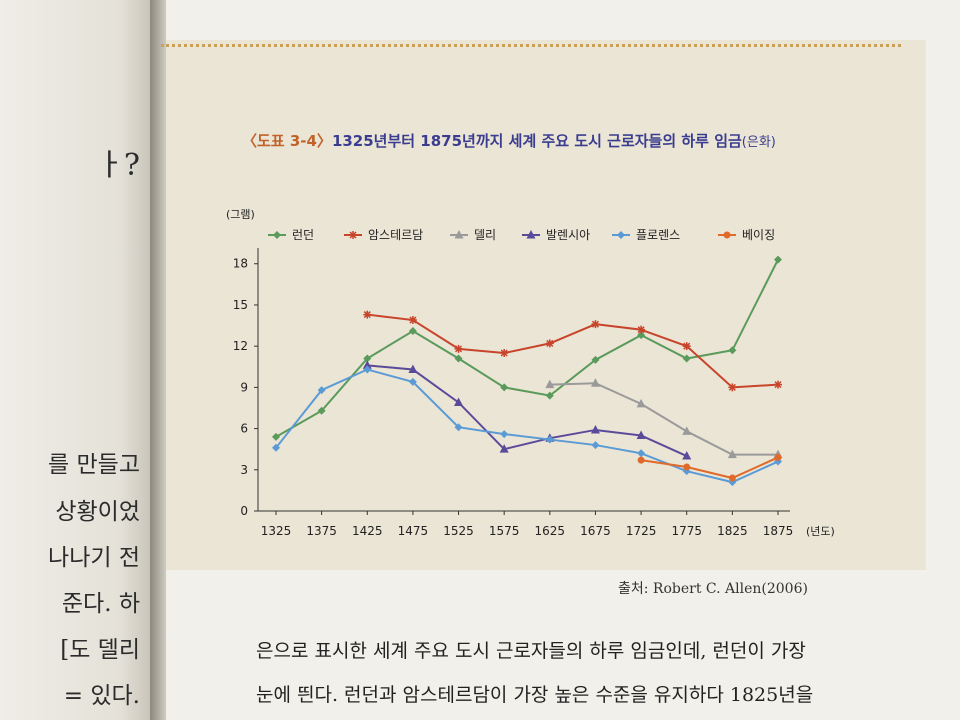  Describe the element at coordinates (276, 531) in the screenshot. I see `x-tick-label: 1325` at that location.